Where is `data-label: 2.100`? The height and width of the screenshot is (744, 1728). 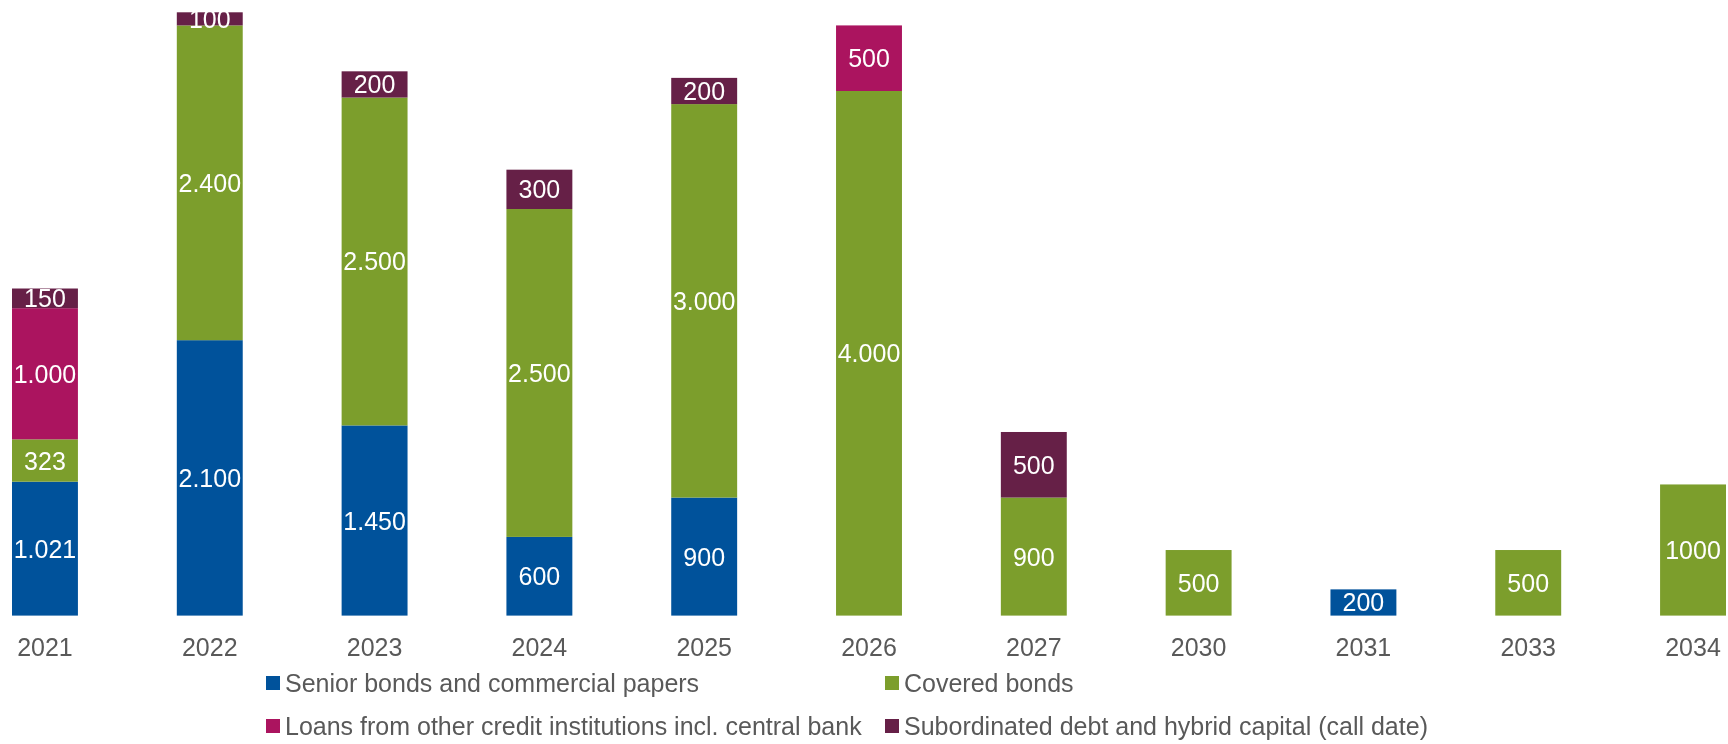
data-label: 2.100 is located at coordinates (210, 477).